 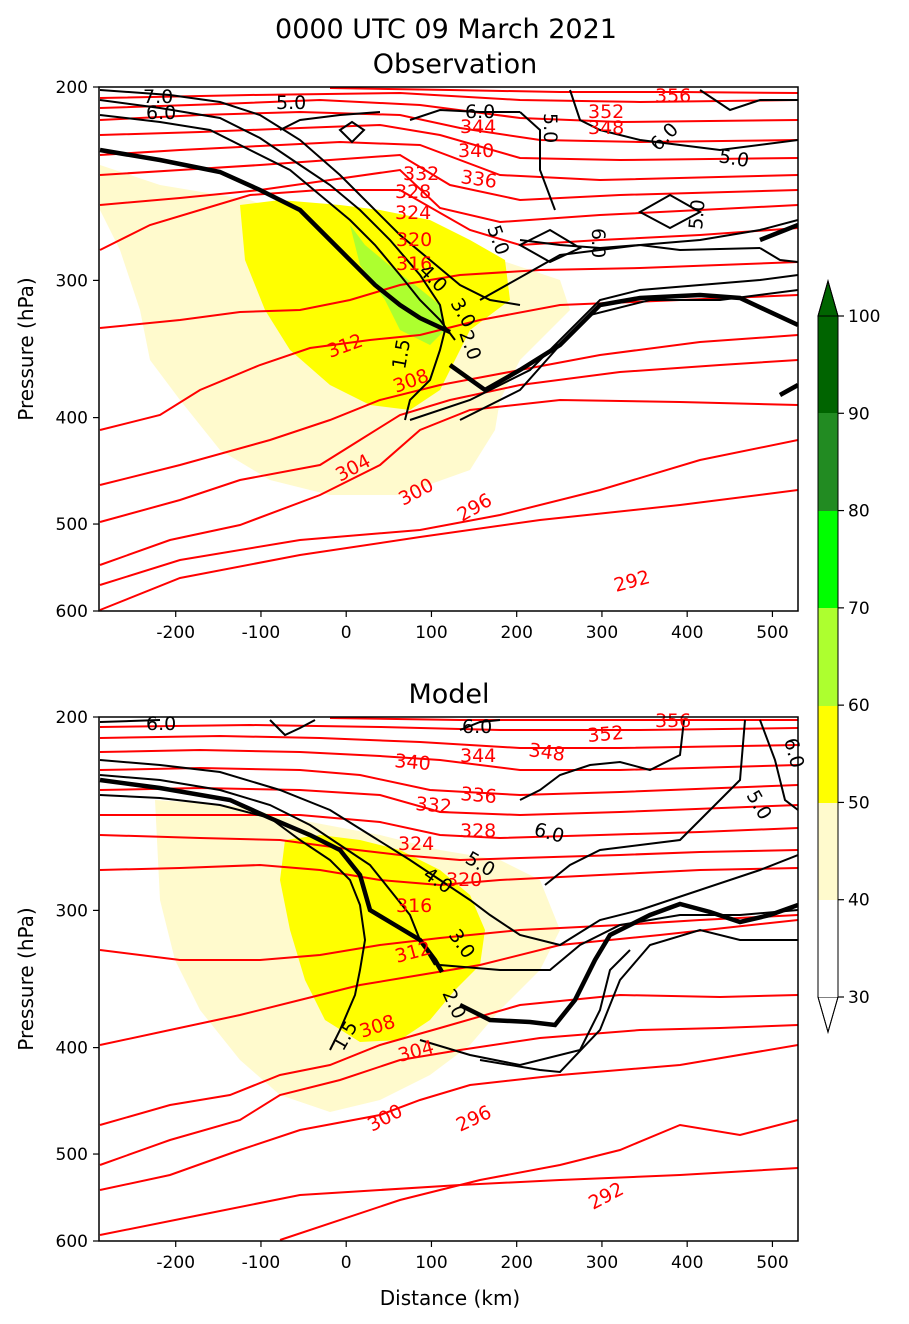 What do you see at coordinates (375, 305) in the screenshot?
I see `shade-50-60-observation` at bounding box center [375, 305].